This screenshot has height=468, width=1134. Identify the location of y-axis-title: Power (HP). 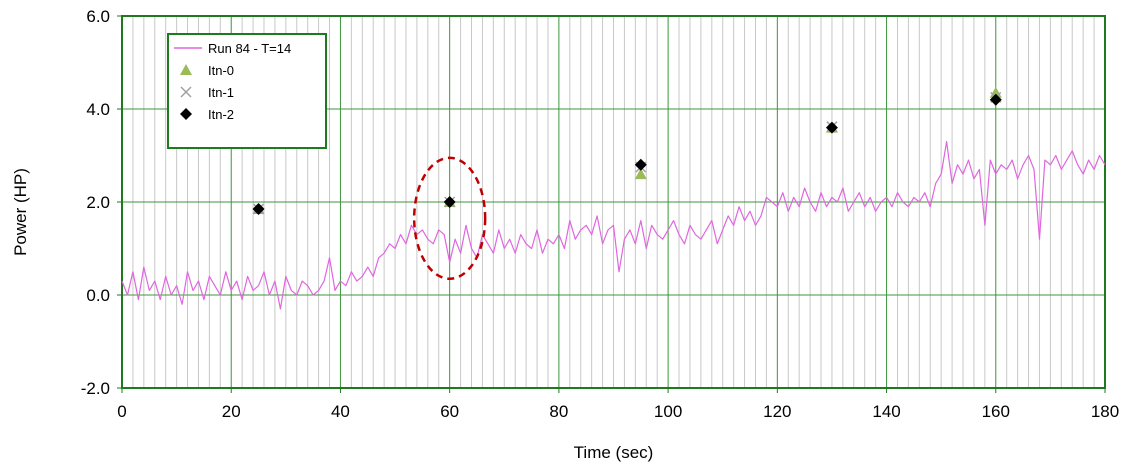
(20, 212).